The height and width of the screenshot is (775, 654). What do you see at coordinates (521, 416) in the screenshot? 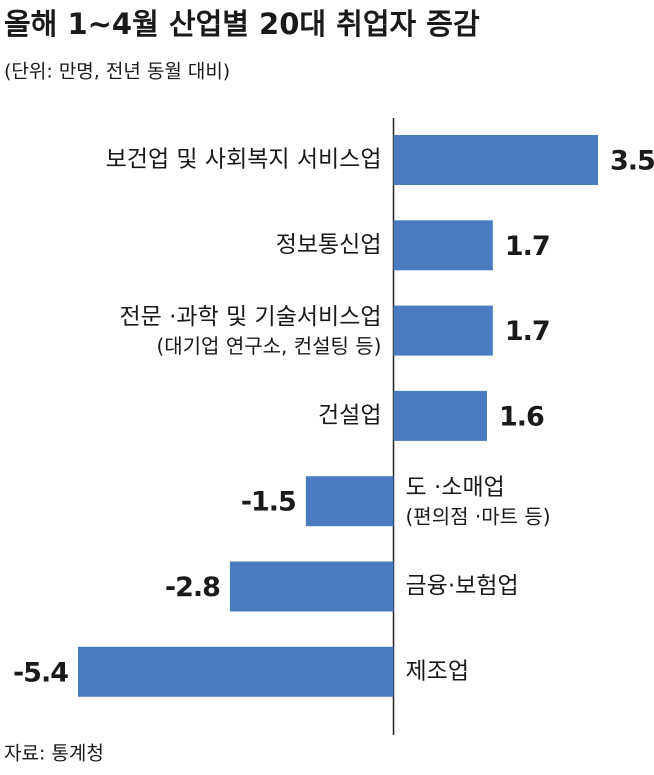
I see `value-label: 1.6` at bounding box center [521, 416].